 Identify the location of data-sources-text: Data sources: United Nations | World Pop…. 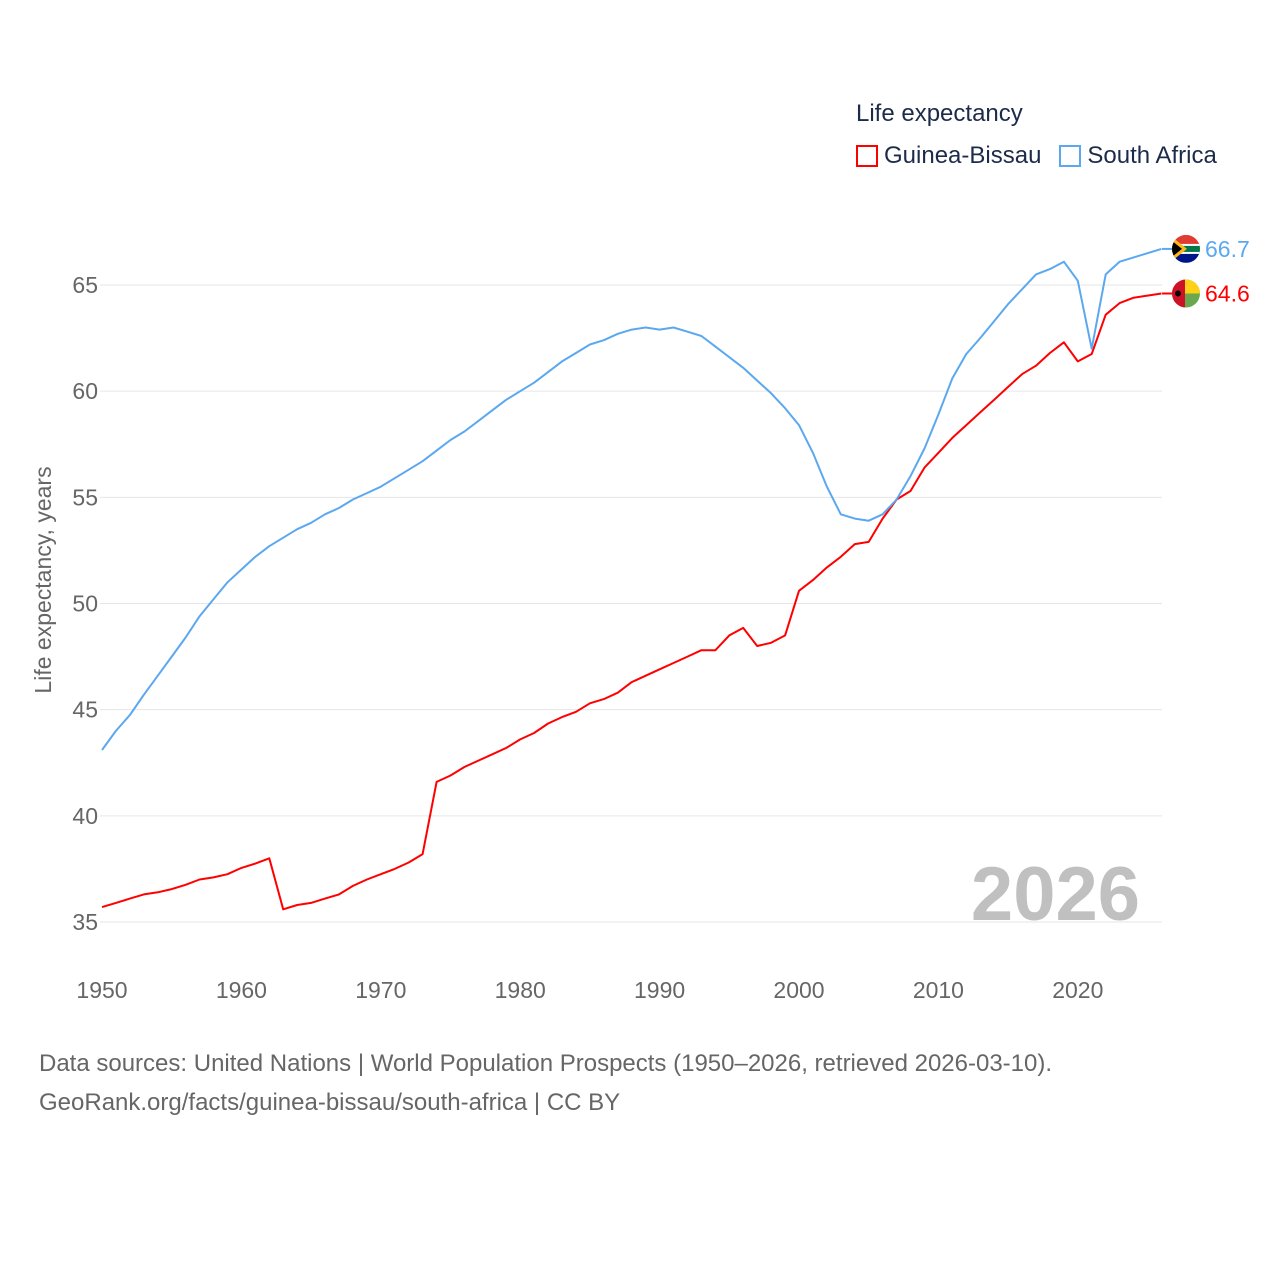
(546, 1063).